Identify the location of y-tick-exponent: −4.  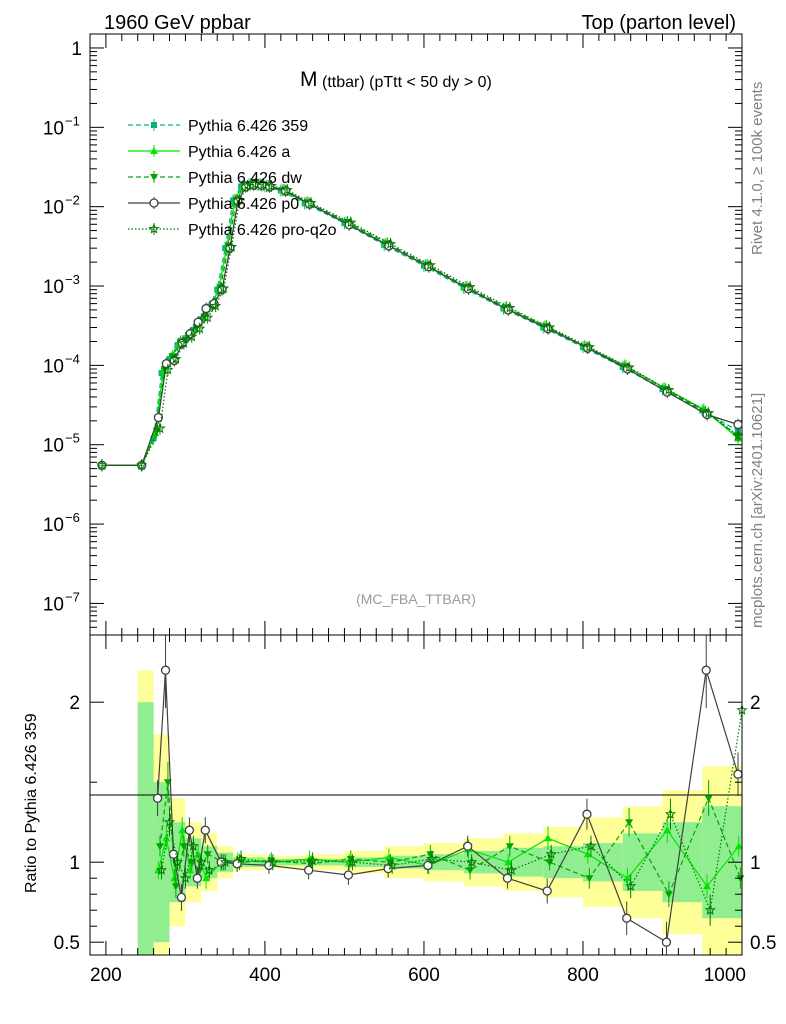
(72, 358).